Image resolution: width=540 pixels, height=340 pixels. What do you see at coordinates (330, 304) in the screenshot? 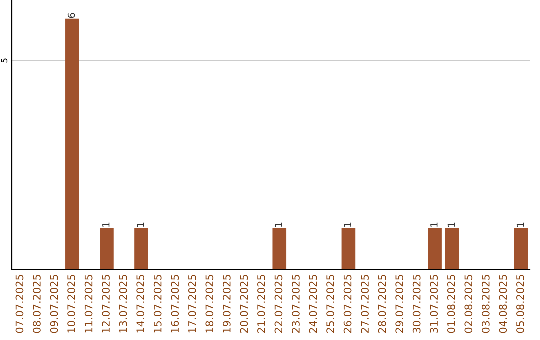
I see `x-tick-label: 25.07.2025` at bounding box center [330, 304].